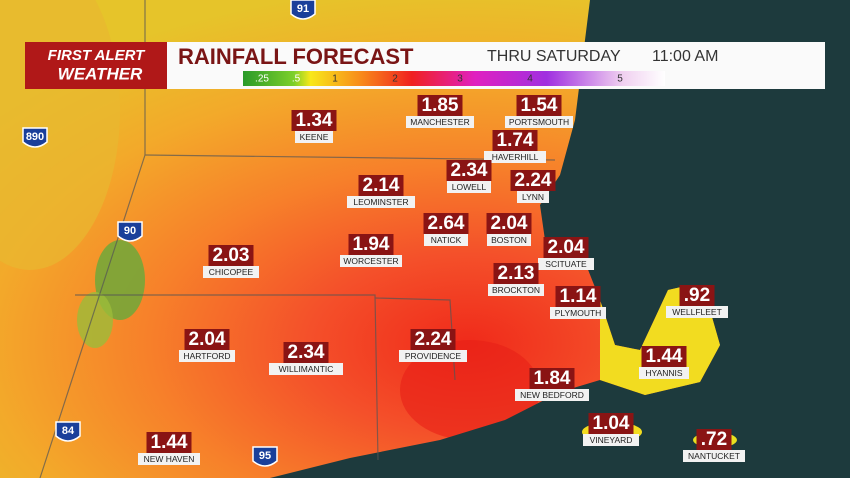  I want to click on city-name: NANTUCKET, so click(714, 456).